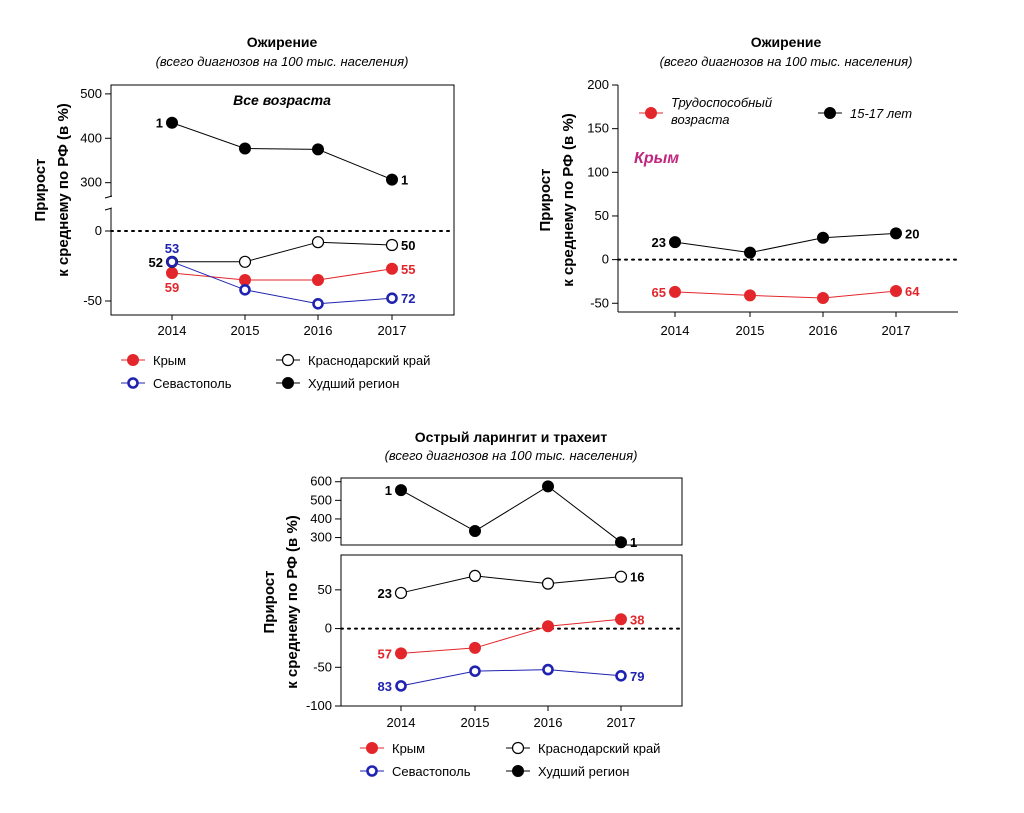 The image size is (1024, 813). Describe the element at coordinates (169, 360) in the screenshot. I see `legend-label: Крым` at that location.